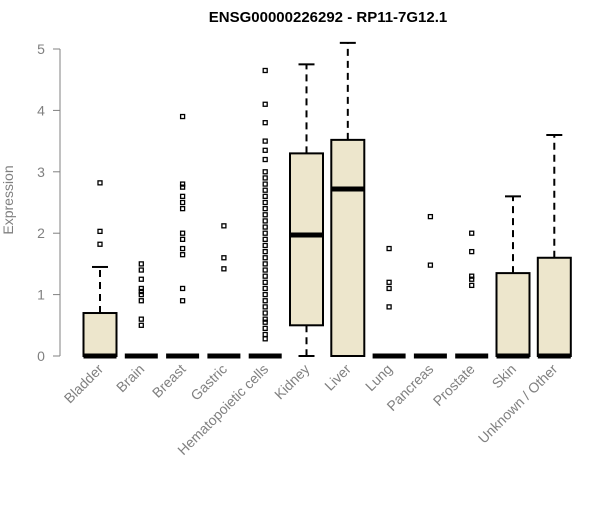 The width and height of the screenshot is (600, 505). Describe the element at coordinates (348, 199) in the screenshot. I see `box-liver` at that location.